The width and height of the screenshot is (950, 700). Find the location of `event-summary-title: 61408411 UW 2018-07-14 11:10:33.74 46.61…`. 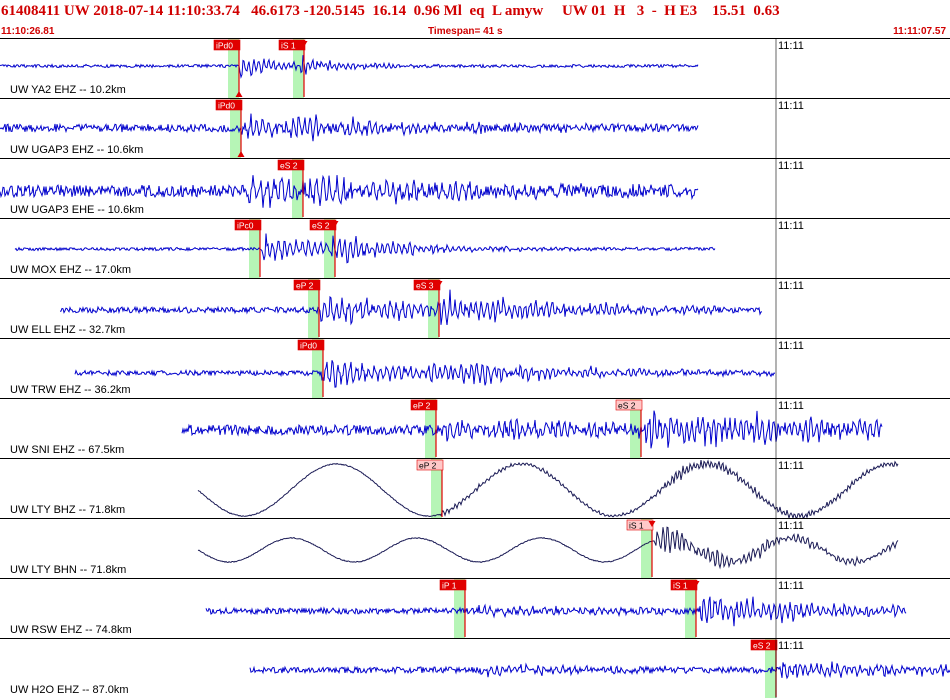

event-summary-title: 61408411 UW 2018-07-14 11:10:33.74 46.61… is located at coordinates (390, 11).